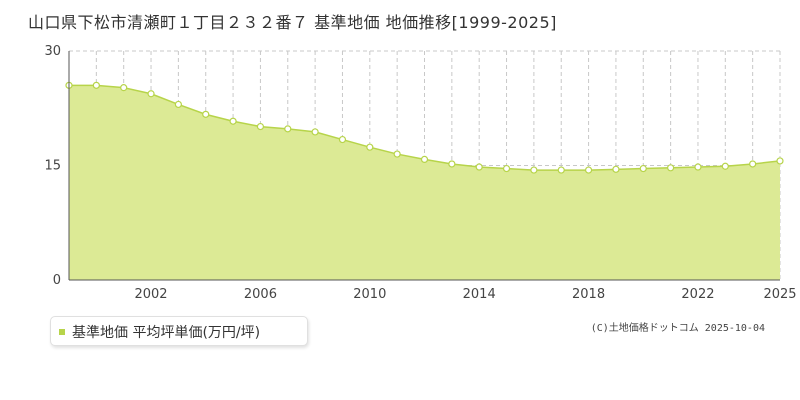  I want to click on x-tick-label: 2002, so click(150, 294).